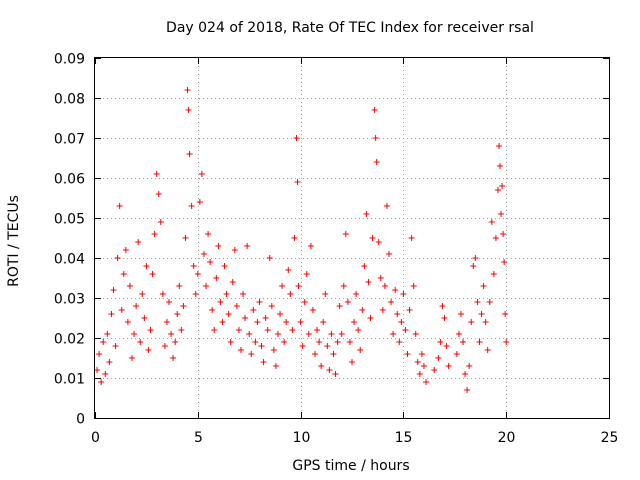 The width and height of the screenshot is (640, 480). Describe the element at coordinates (80, 420) in the screenshot. I see `y-tick-label: 0` at that location.